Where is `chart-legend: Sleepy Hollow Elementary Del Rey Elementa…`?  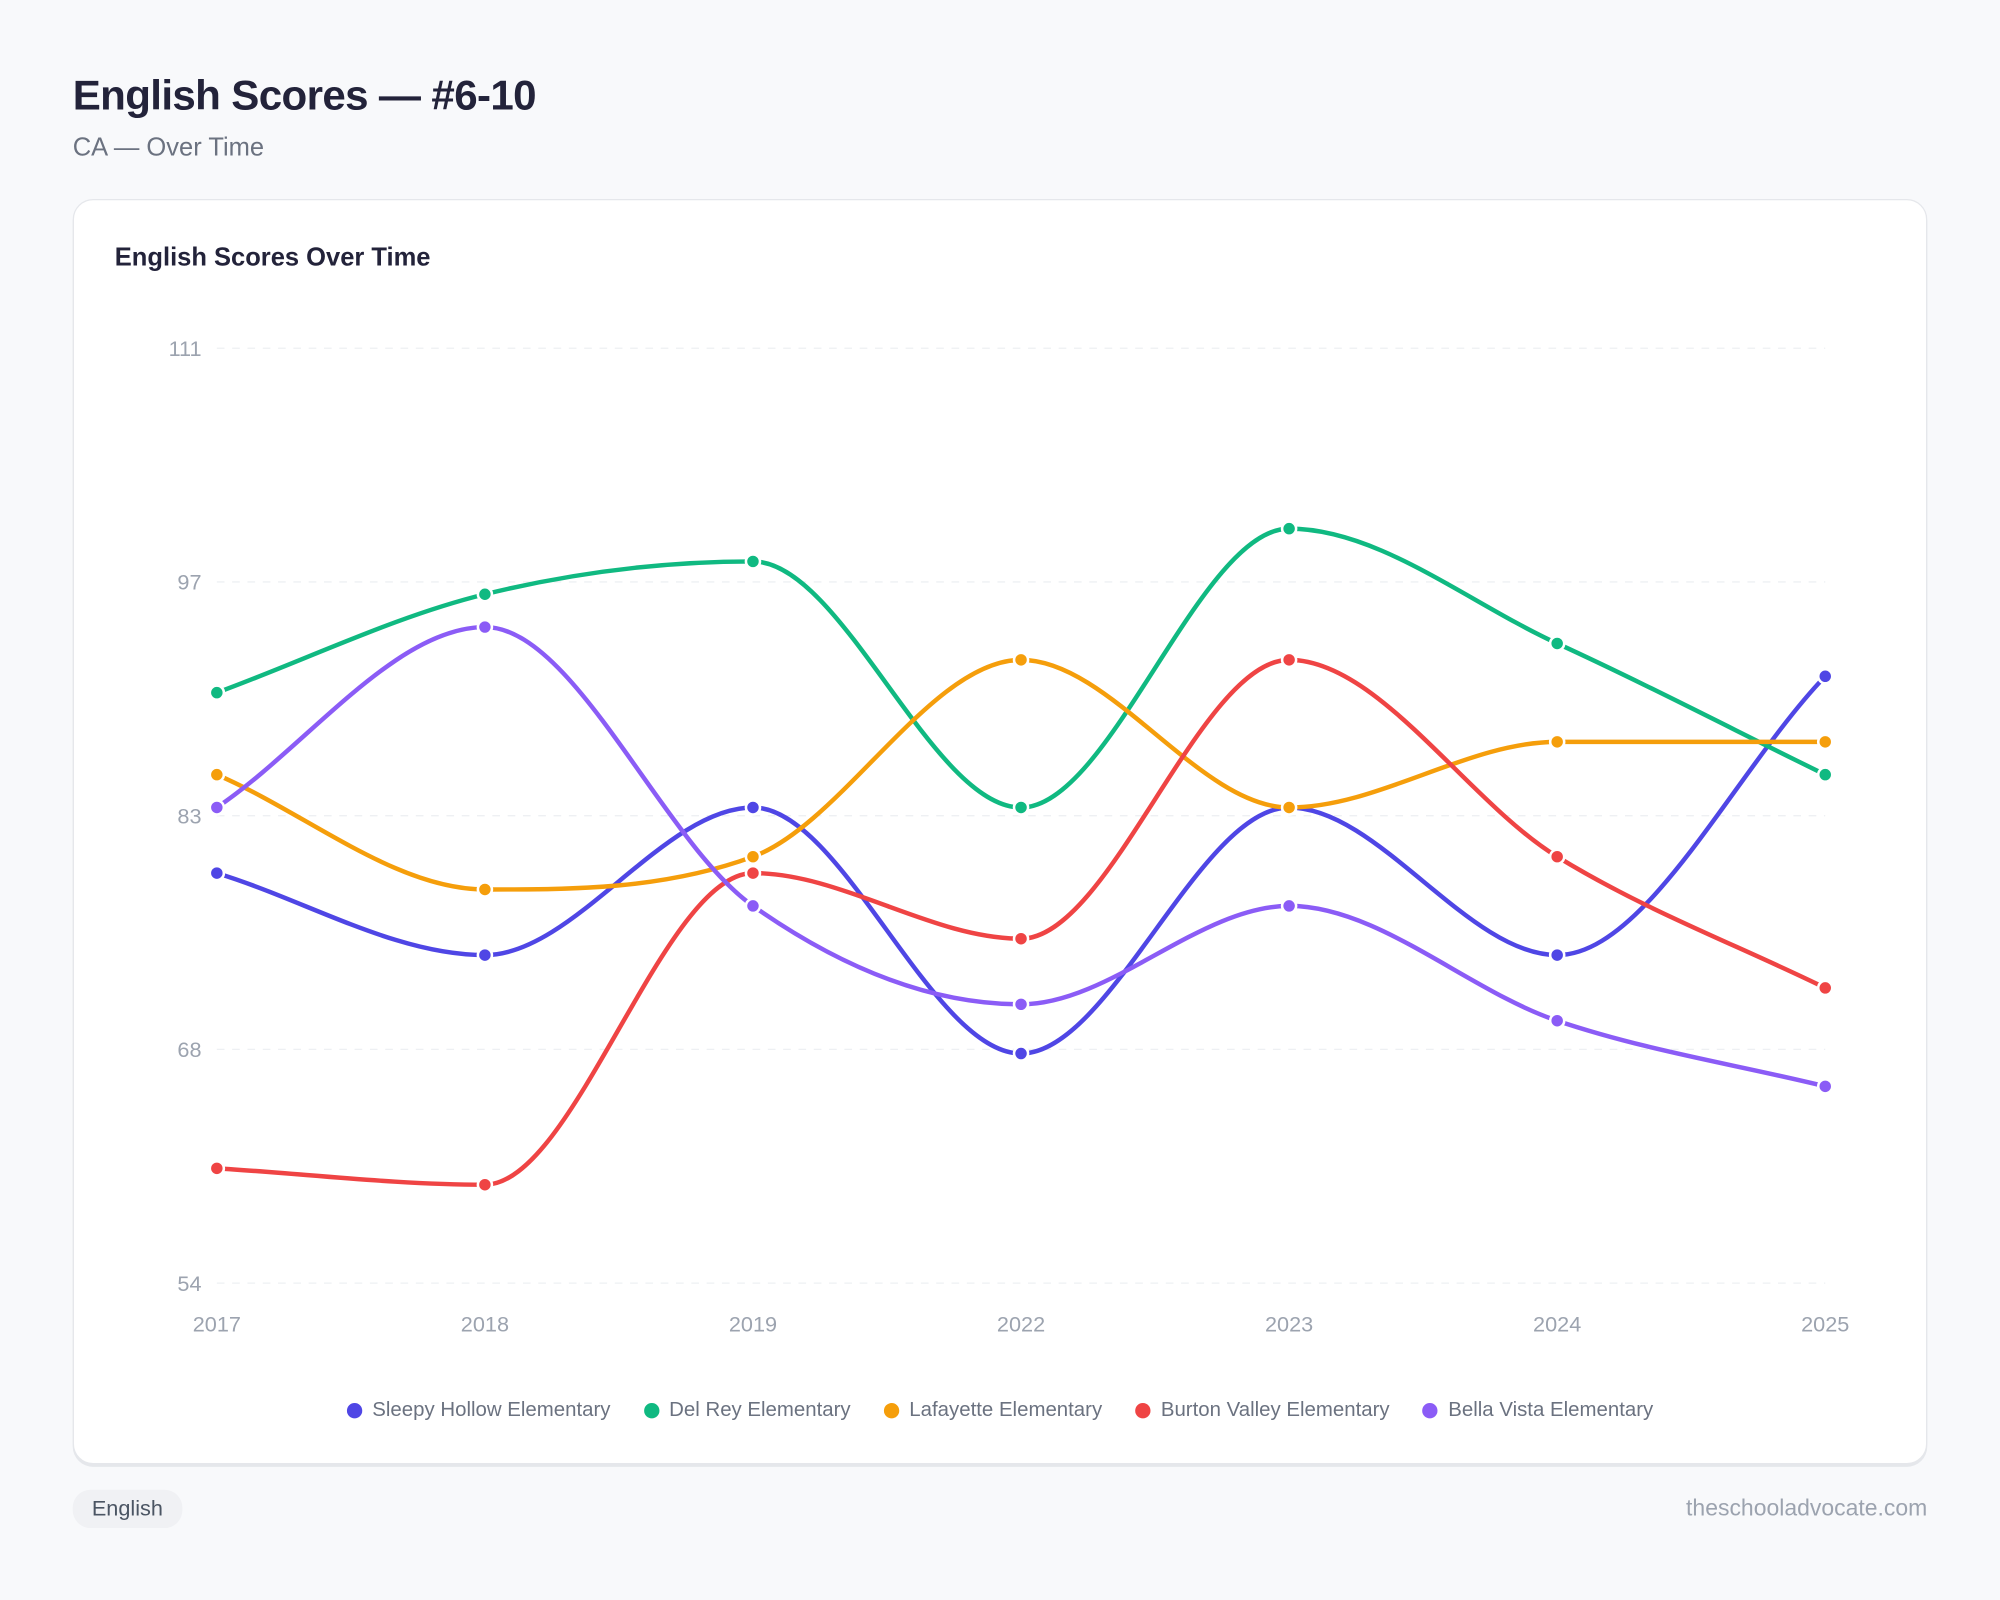
chart-legend: Sleepy Hollow Elementary Del Rey Elementa… is located at coordinates (1000, 1410).